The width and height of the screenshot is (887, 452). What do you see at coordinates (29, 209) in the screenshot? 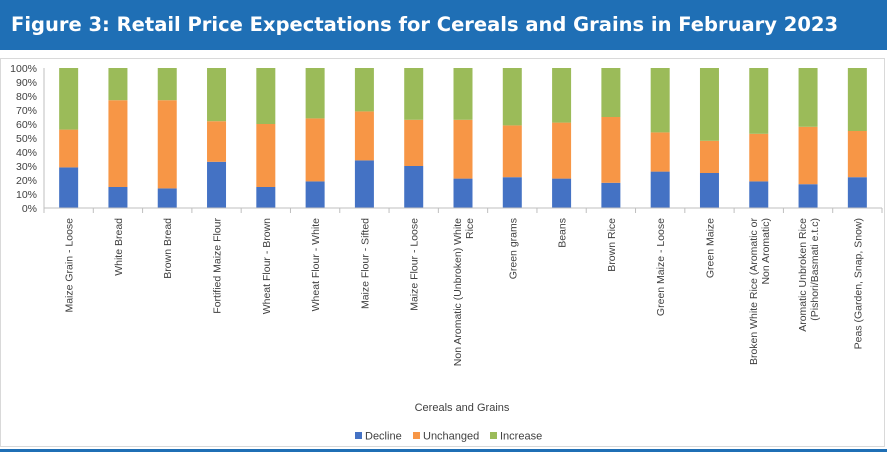
I see `y-tick-label: 0%` at bounding box center [29, 209].